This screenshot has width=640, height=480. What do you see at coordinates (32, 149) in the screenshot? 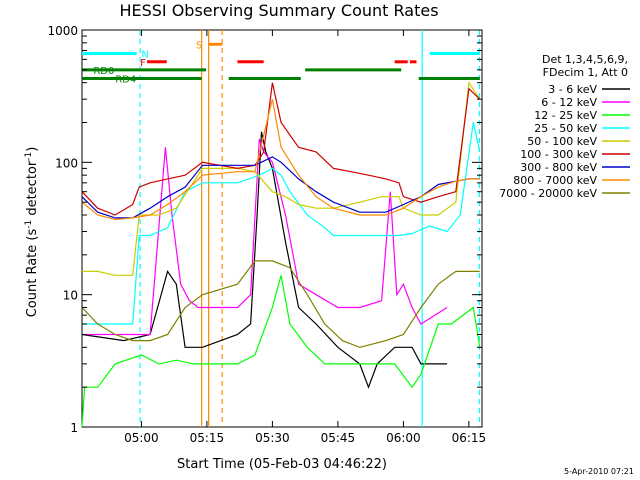
I see `y-axis-label-part3: )` at bounding box center [32, 149].